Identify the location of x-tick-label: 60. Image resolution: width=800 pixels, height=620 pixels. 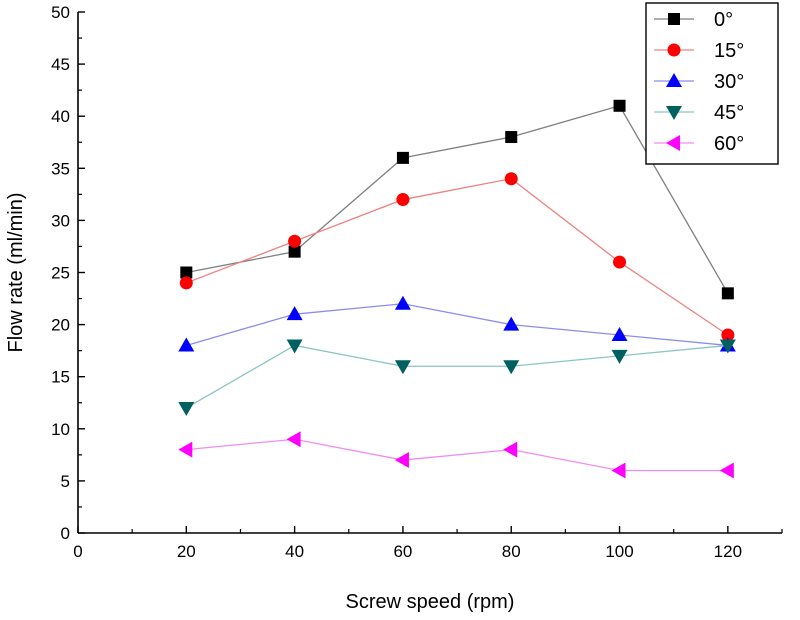
(402, 551).